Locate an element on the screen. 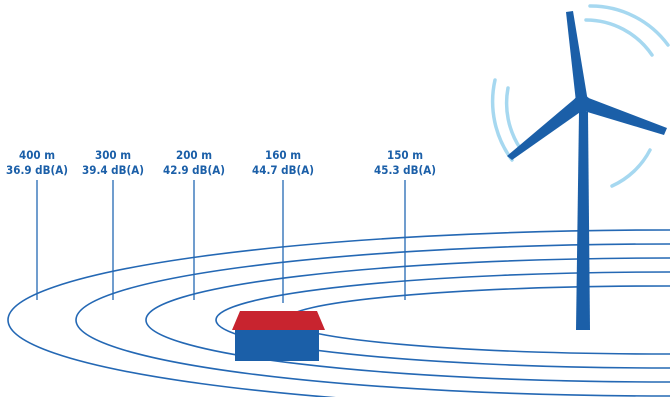 This screenshot has height=397, width=670. distance-value: 150 m is located at coordinates (405, 155).